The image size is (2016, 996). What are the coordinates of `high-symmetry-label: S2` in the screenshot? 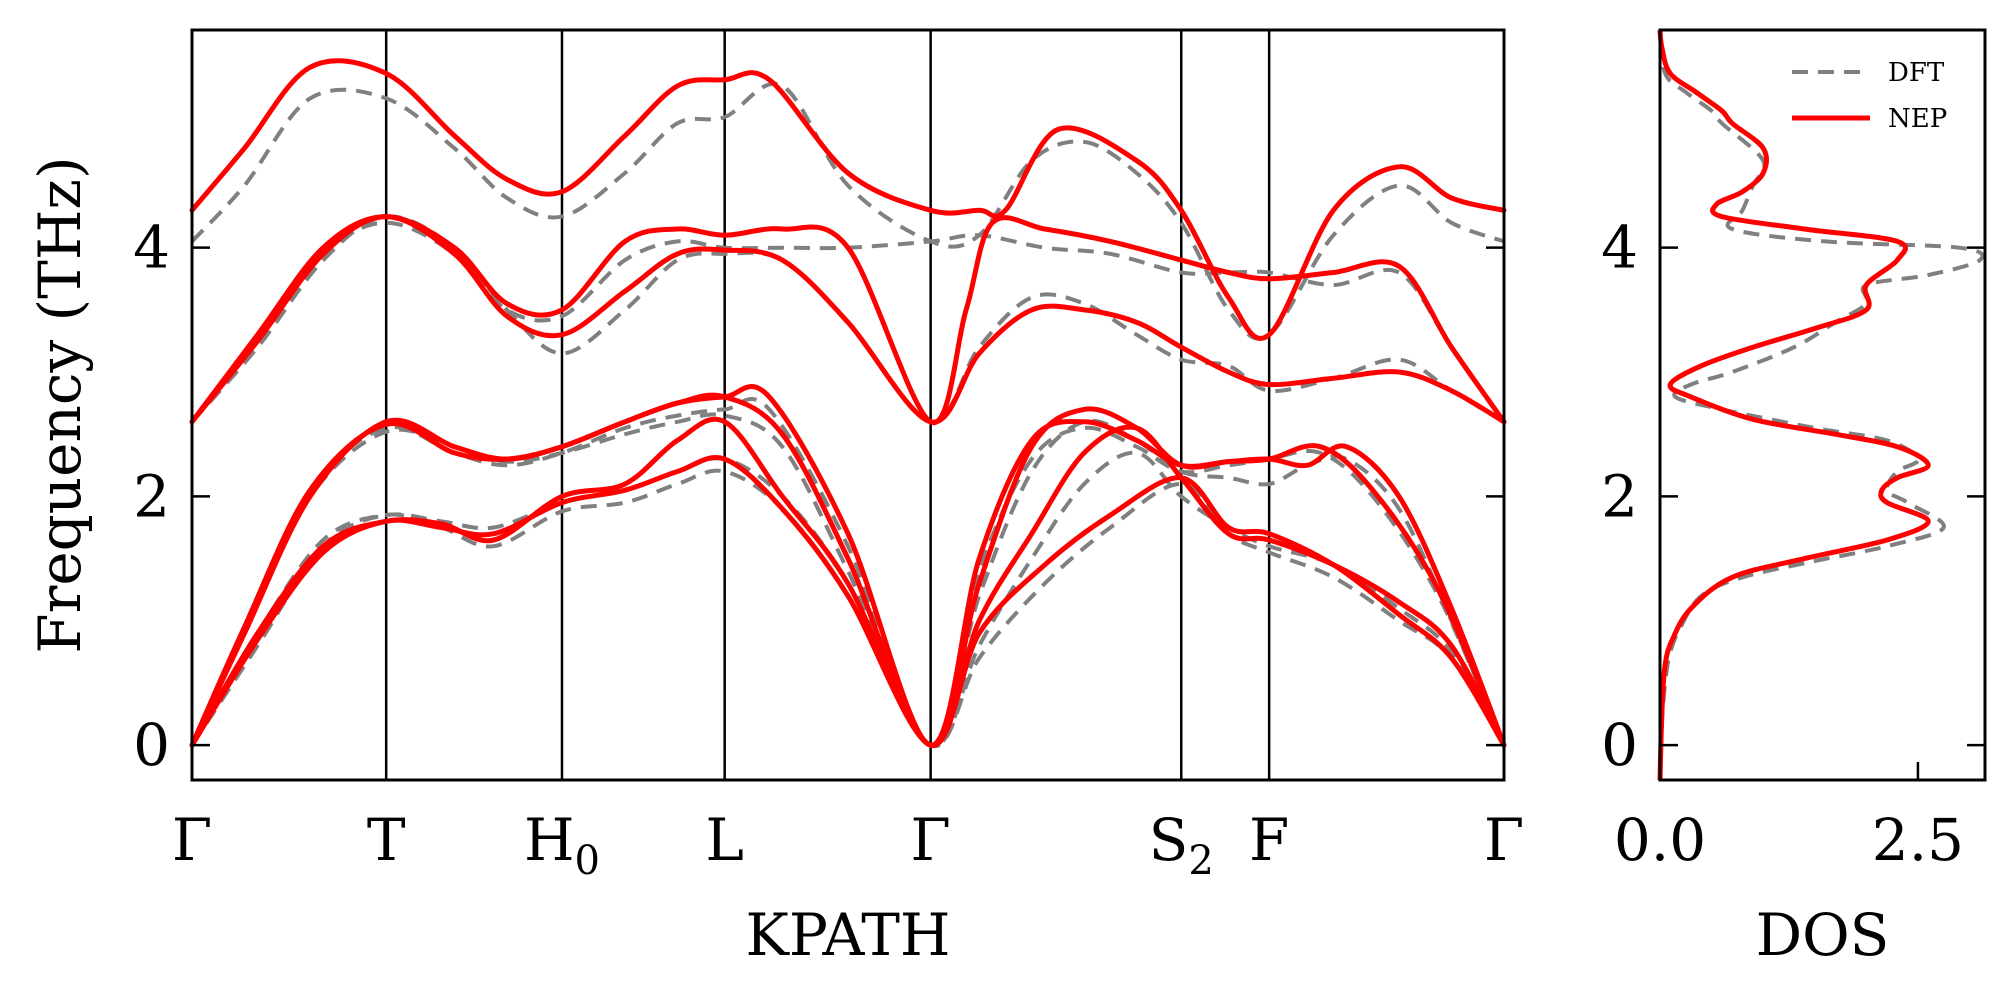 It's located at (1181, 845).